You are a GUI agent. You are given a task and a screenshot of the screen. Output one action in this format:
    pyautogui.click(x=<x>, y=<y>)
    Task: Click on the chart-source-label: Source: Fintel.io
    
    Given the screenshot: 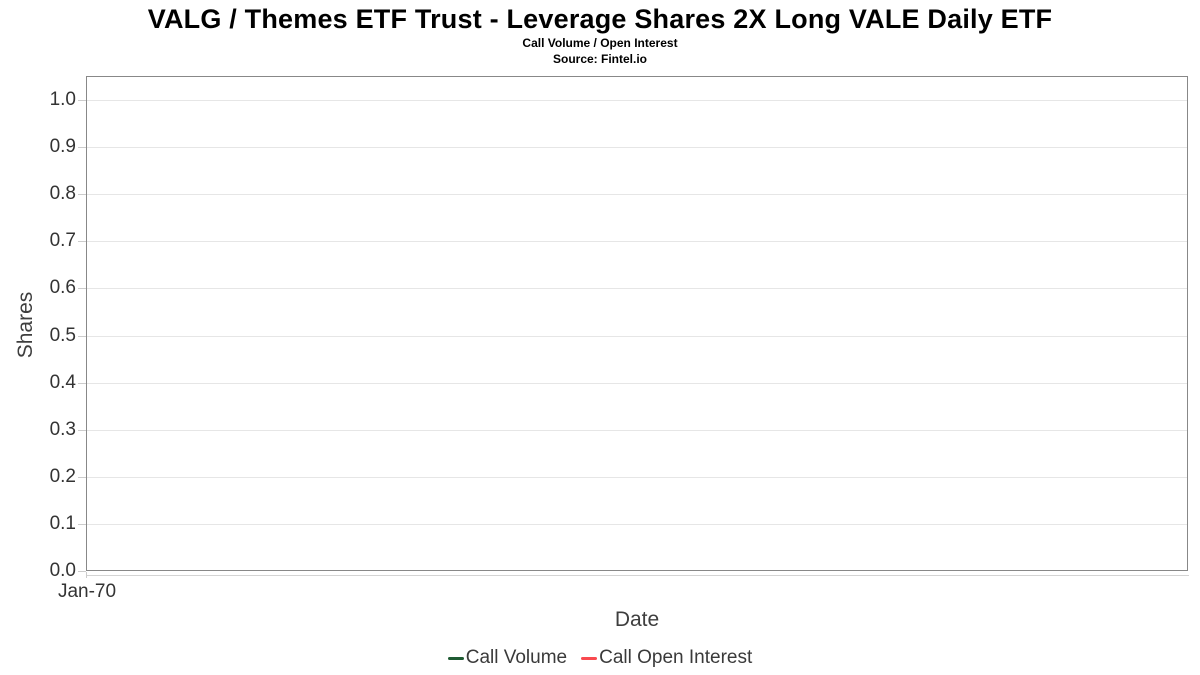 What is the action you would take?
    pyautogui.click(x=599, y=59)
    